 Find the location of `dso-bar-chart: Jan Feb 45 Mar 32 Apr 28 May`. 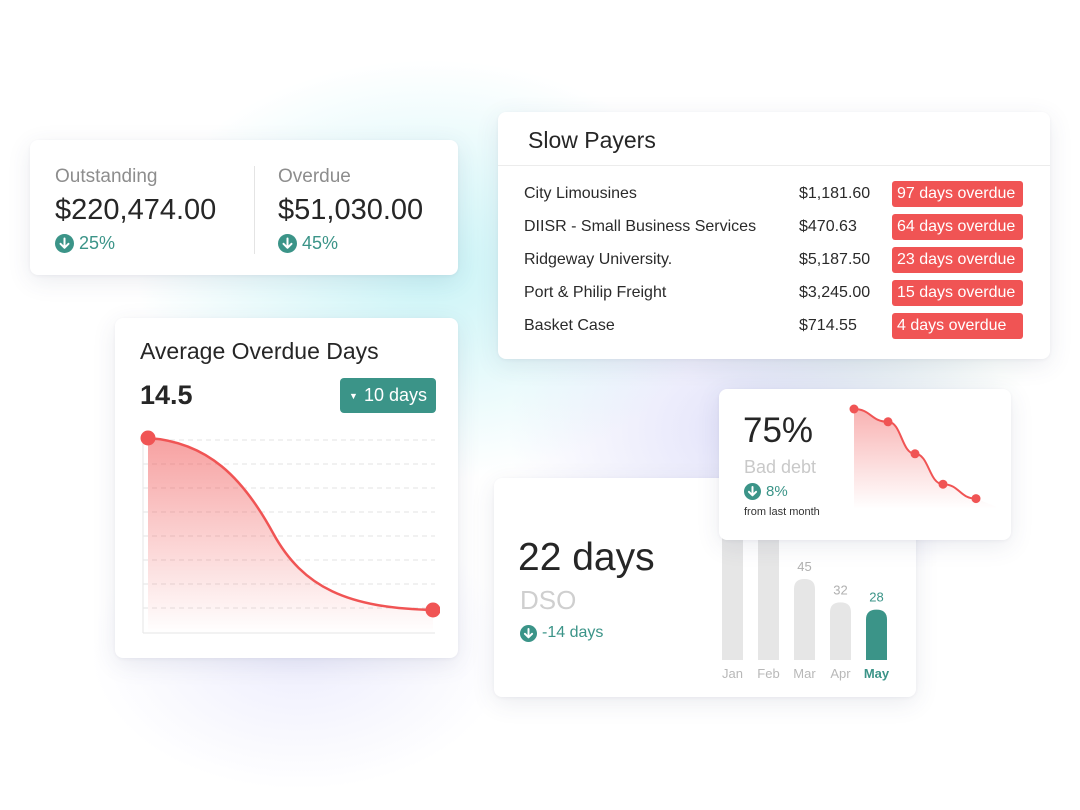

dso-bar-chart: Jan Feb 45 Mar 32 Apr 28 May is located at coordinates (806, 599).